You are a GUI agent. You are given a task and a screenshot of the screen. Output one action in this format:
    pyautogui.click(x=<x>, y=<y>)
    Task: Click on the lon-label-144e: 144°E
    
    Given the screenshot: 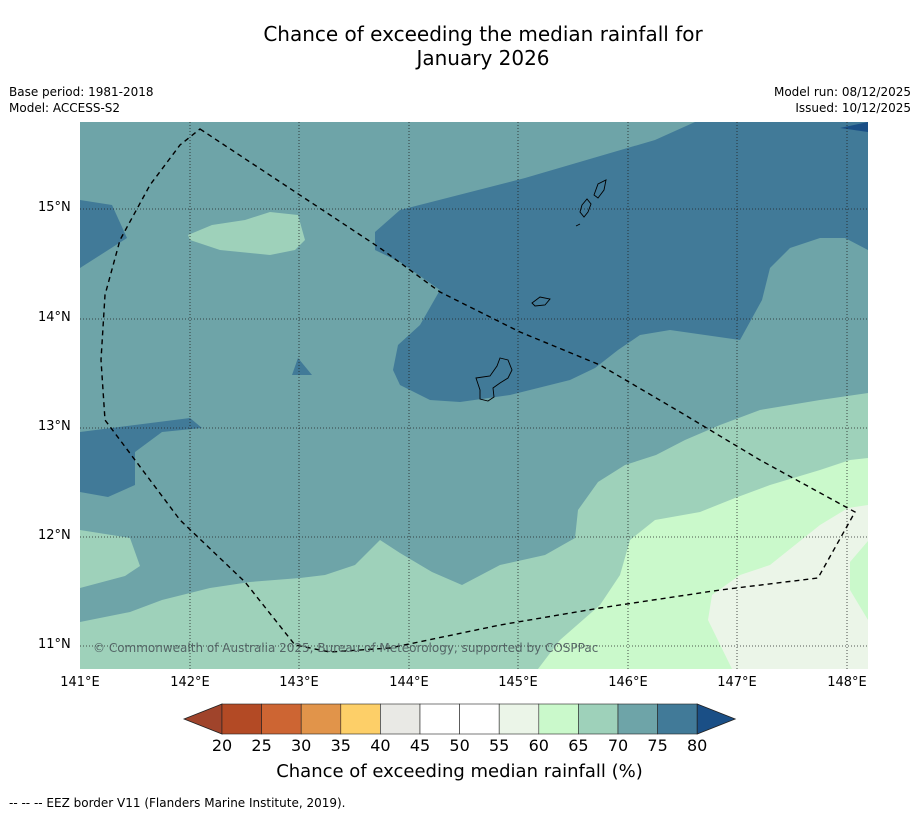 What is the action you would take?
    pyautogui.click(x=409, y=682)
    